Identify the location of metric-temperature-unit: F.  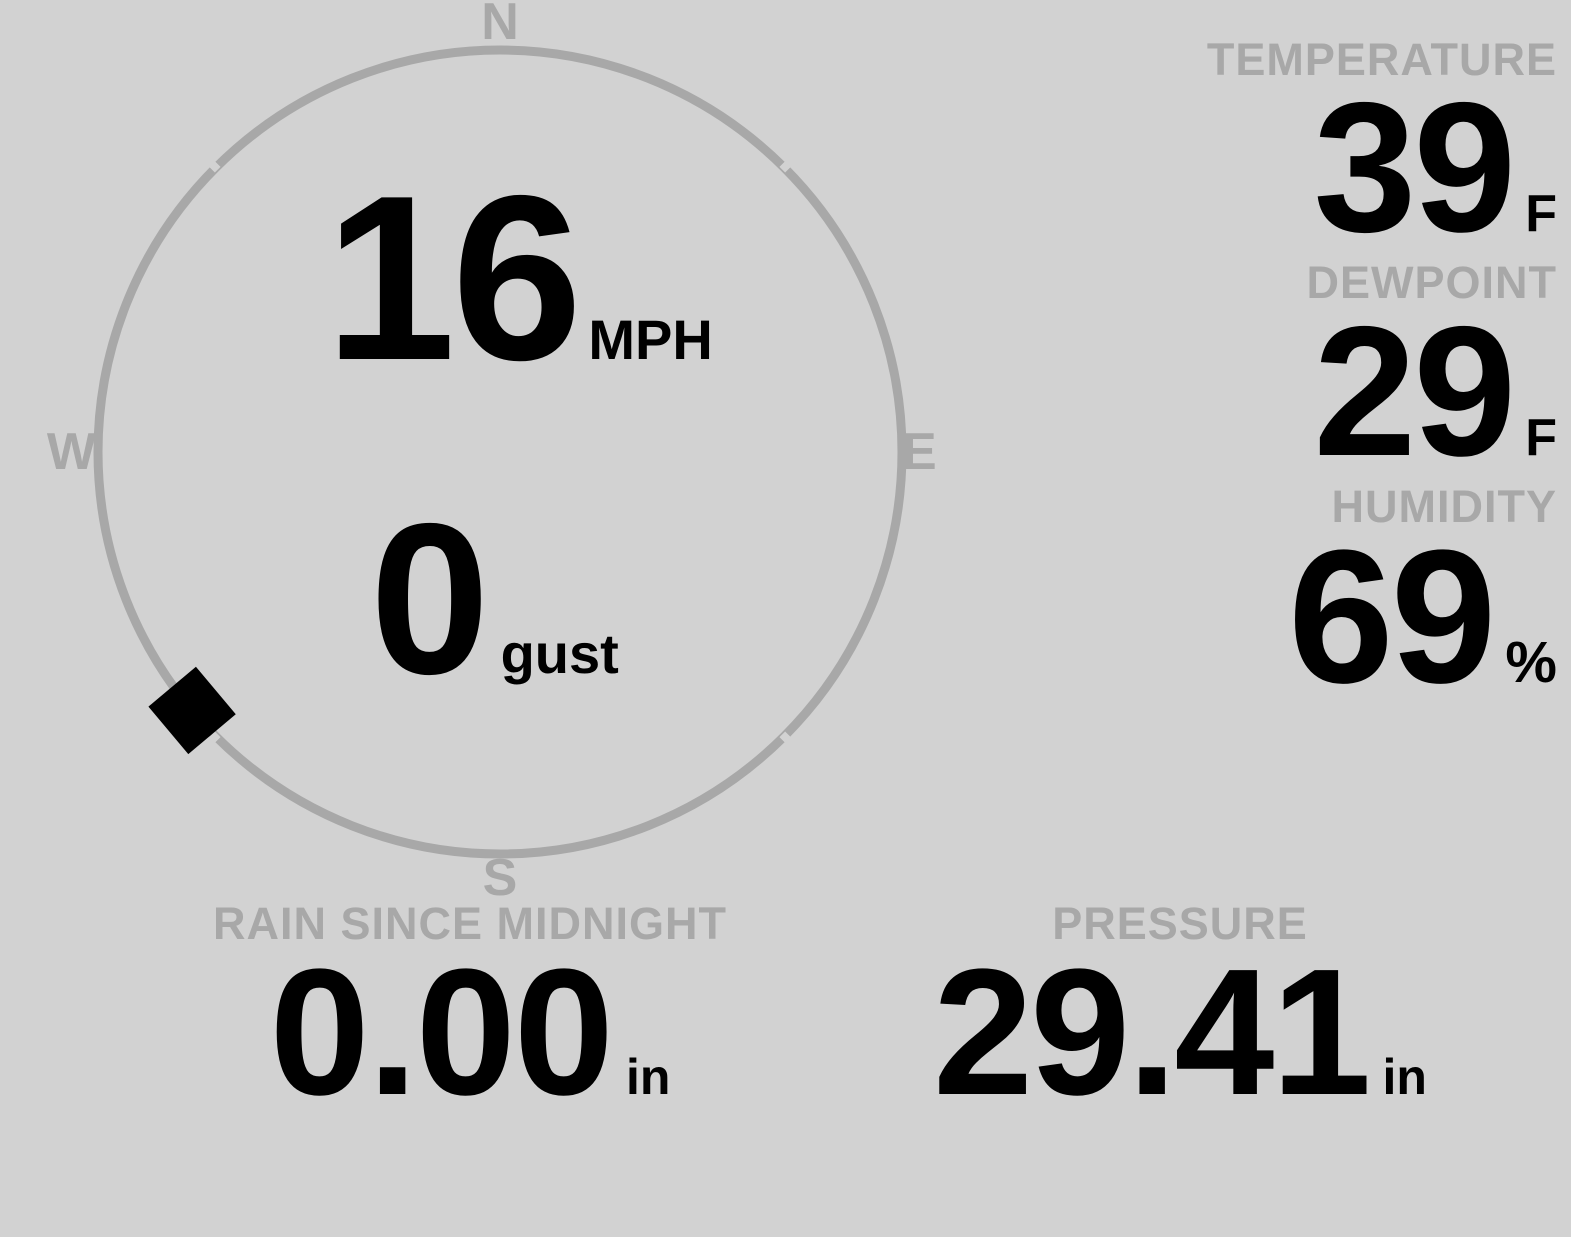
(1541, 214).